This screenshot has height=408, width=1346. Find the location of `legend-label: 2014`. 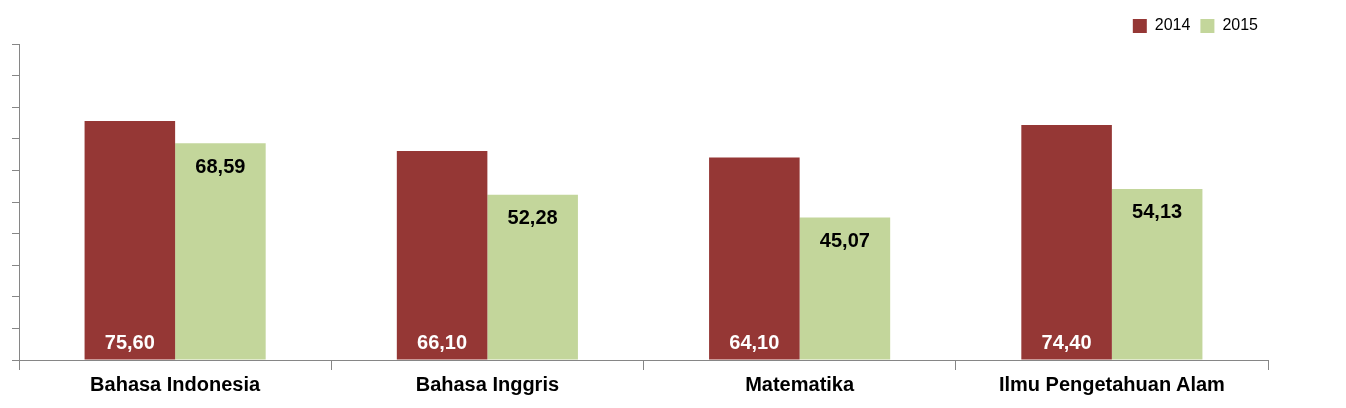

legend-label: 2014 is located at coordinates (1172, 25).